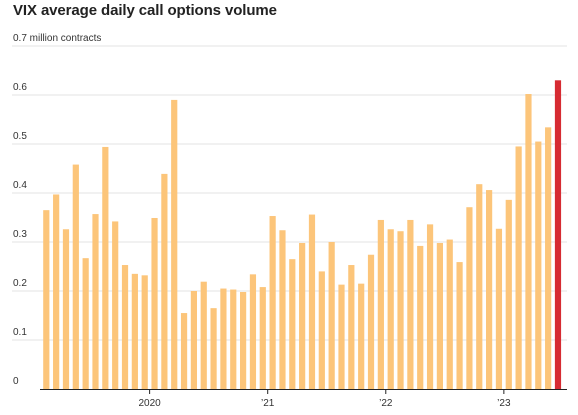 The image size is (578, 415). What do you see at coordinates (149, 403) in the screenshot?
I see `x-tick-label: 2020` at bounding box center [149, 403].